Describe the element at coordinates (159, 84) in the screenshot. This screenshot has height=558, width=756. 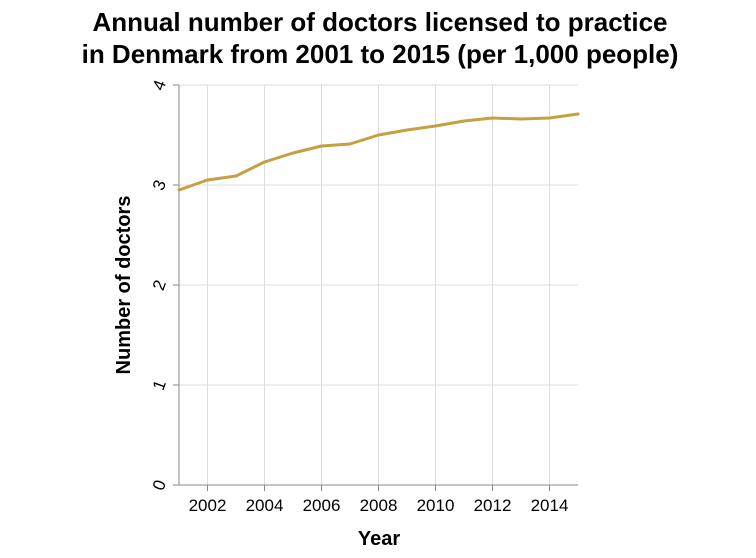
I see `y-tick-label: 4` at that location.